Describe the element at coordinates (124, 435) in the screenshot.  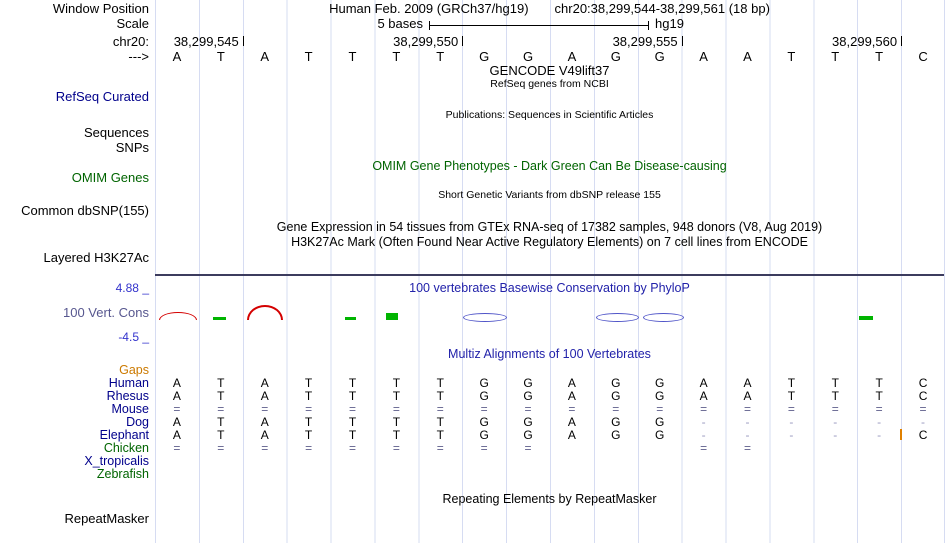
I see `species-label-elephant: Elephant` at that location.